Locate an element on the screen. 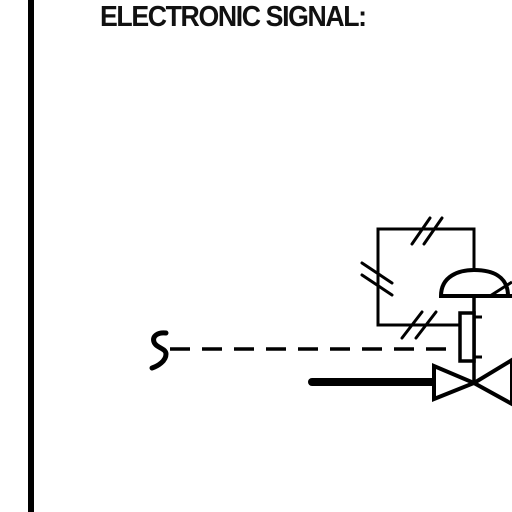 This screenshot has height=512, width=512. control-valve-right-icon is located at coordinates (491, 382).